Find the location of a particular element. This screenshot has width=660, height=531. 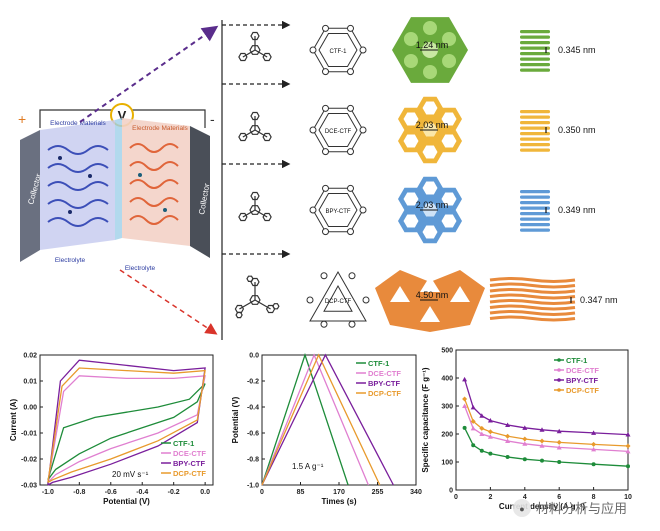

x-tick-label: 0 is located at coordinates (262, 492).